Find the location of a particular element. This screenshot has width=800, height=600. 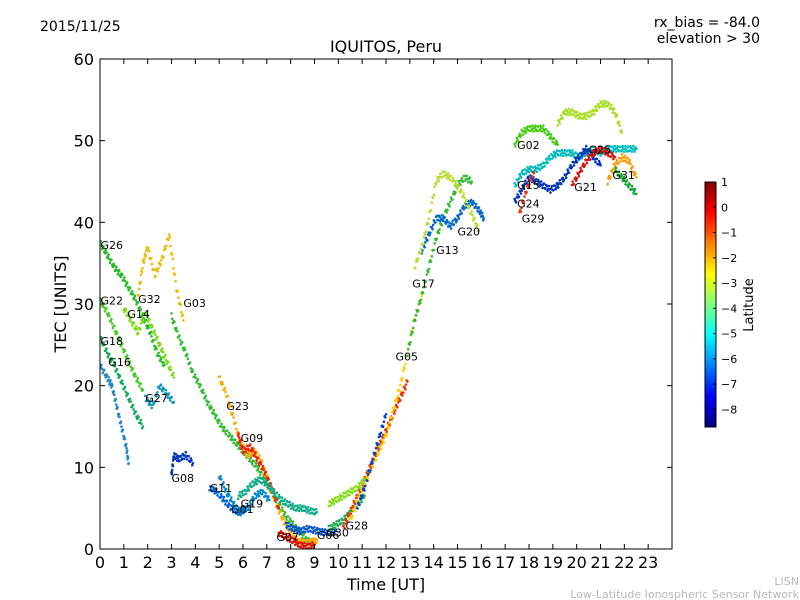

series-g05b is located at coordinates (372, 461).